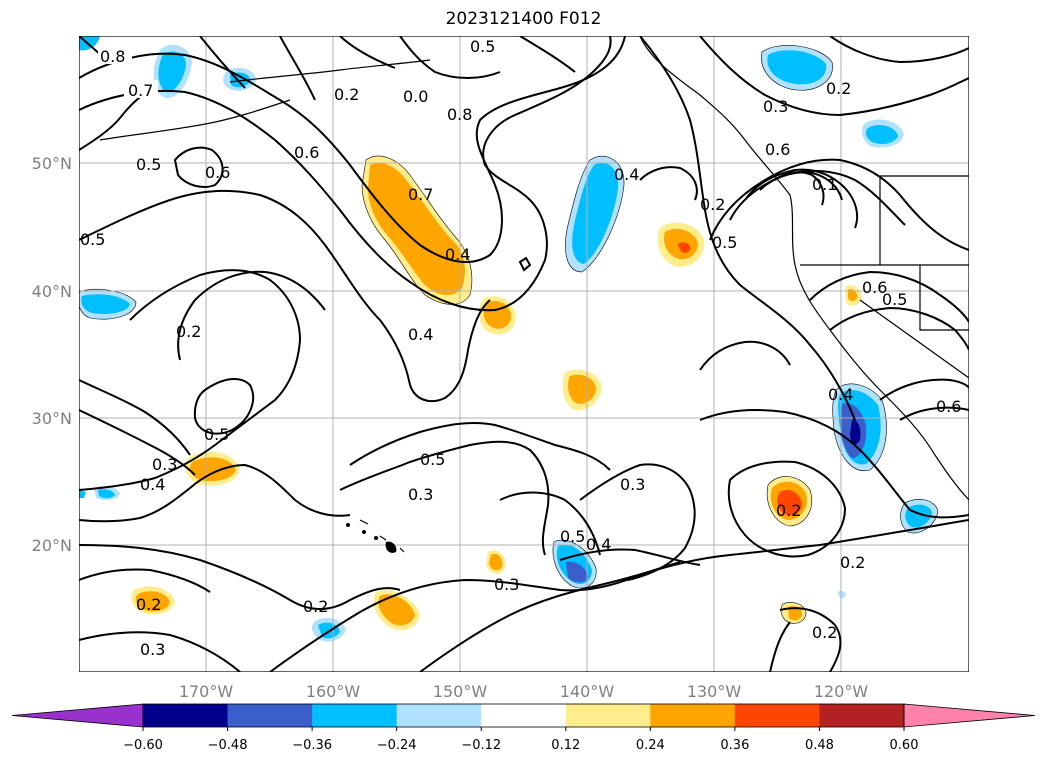  What do you see at coordinates (824, 184) in the screenshot?
I see `contour-label: 0.1` at bounding box center [824, 184].